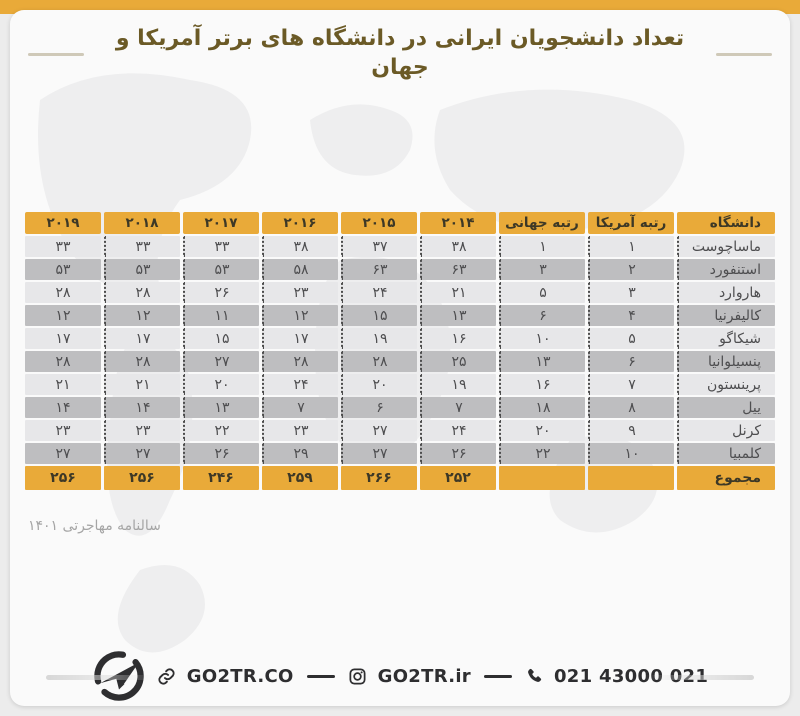 The image size is (800, 716). What do you see at coordinates (726, 292) in the screenshot?
I see `university-name-cell: هاروارد` at bounding box center [726, 292].